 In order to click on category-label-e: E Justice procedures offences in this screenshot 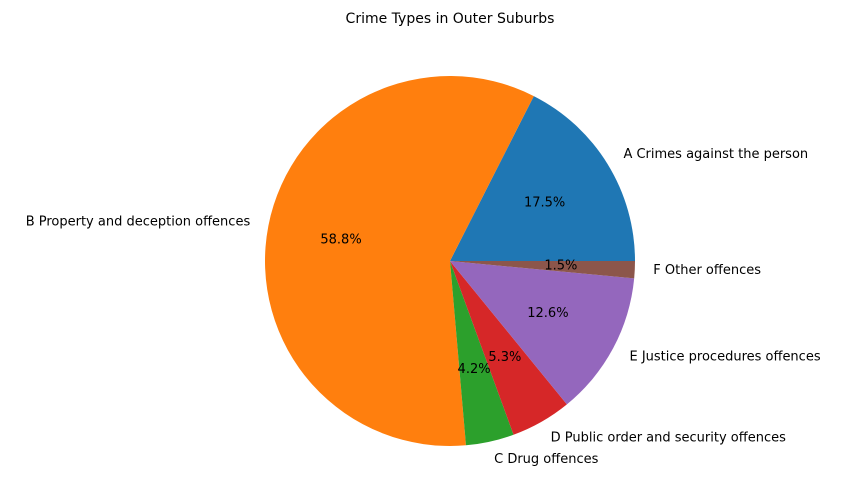, I will do `click(724, 356)`.